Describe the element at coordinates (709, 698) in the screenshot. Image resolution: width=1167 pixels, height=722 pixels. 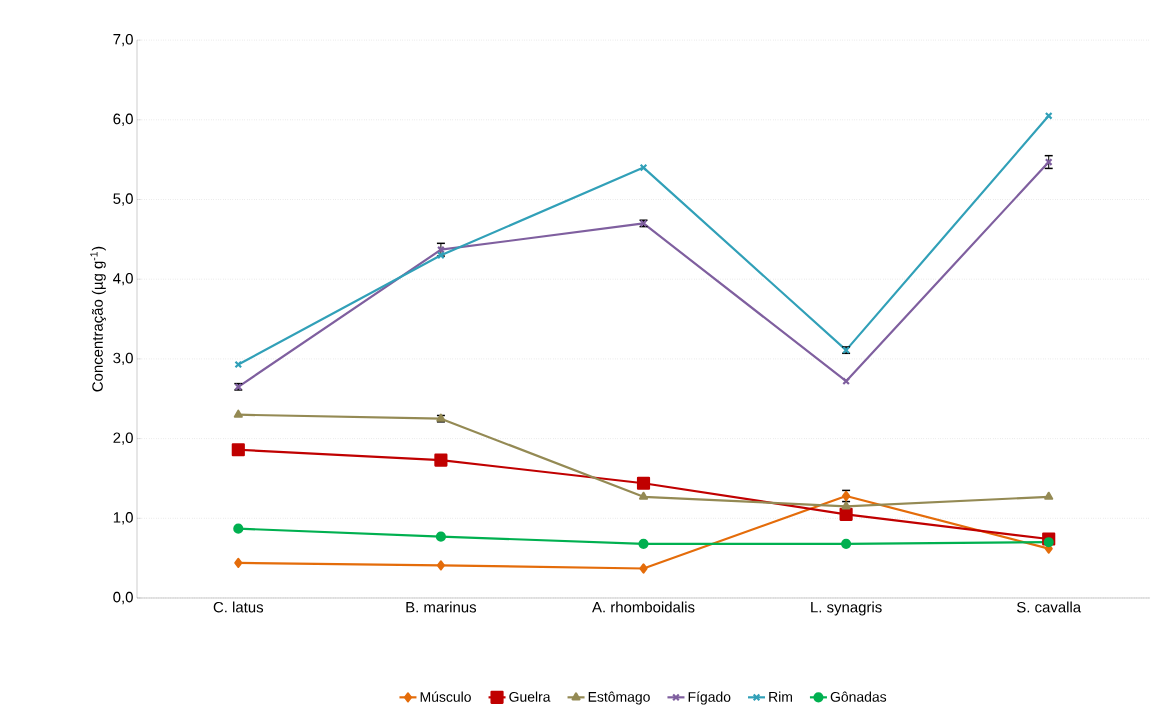
I see `legend-label: Fígado` at that location.